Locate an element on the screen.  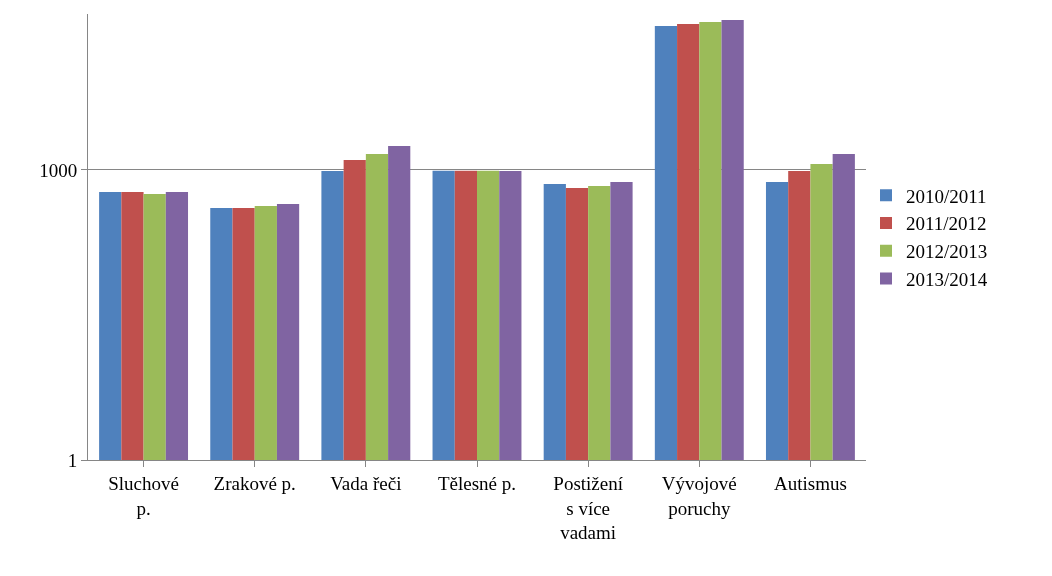
y-tick-label: 1000 is located at coordinates (58, 170).